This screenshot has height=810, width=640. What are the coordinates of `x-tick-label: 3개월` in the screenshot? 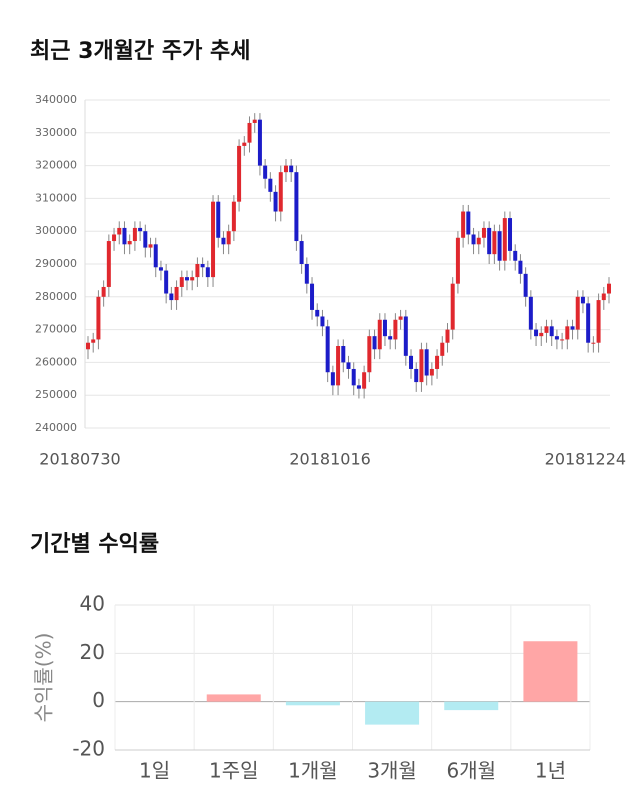 It's located at (392, 771).